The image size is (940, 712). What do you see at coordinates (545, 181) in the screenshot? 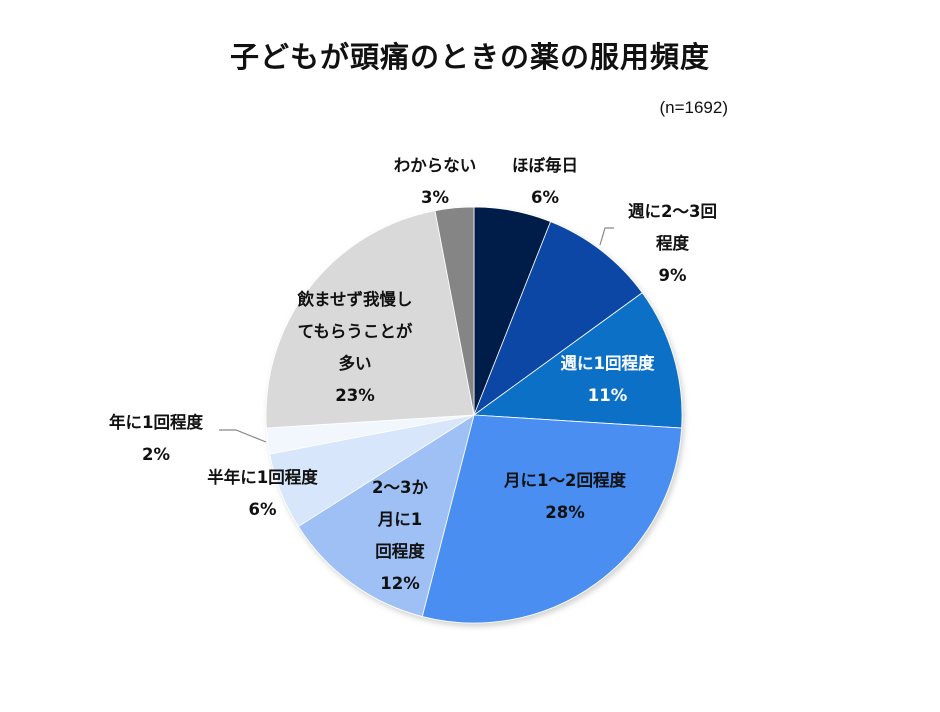
I see `label-almost-daily: ほぼ毎日 6%` at bounding box center [545, 181].